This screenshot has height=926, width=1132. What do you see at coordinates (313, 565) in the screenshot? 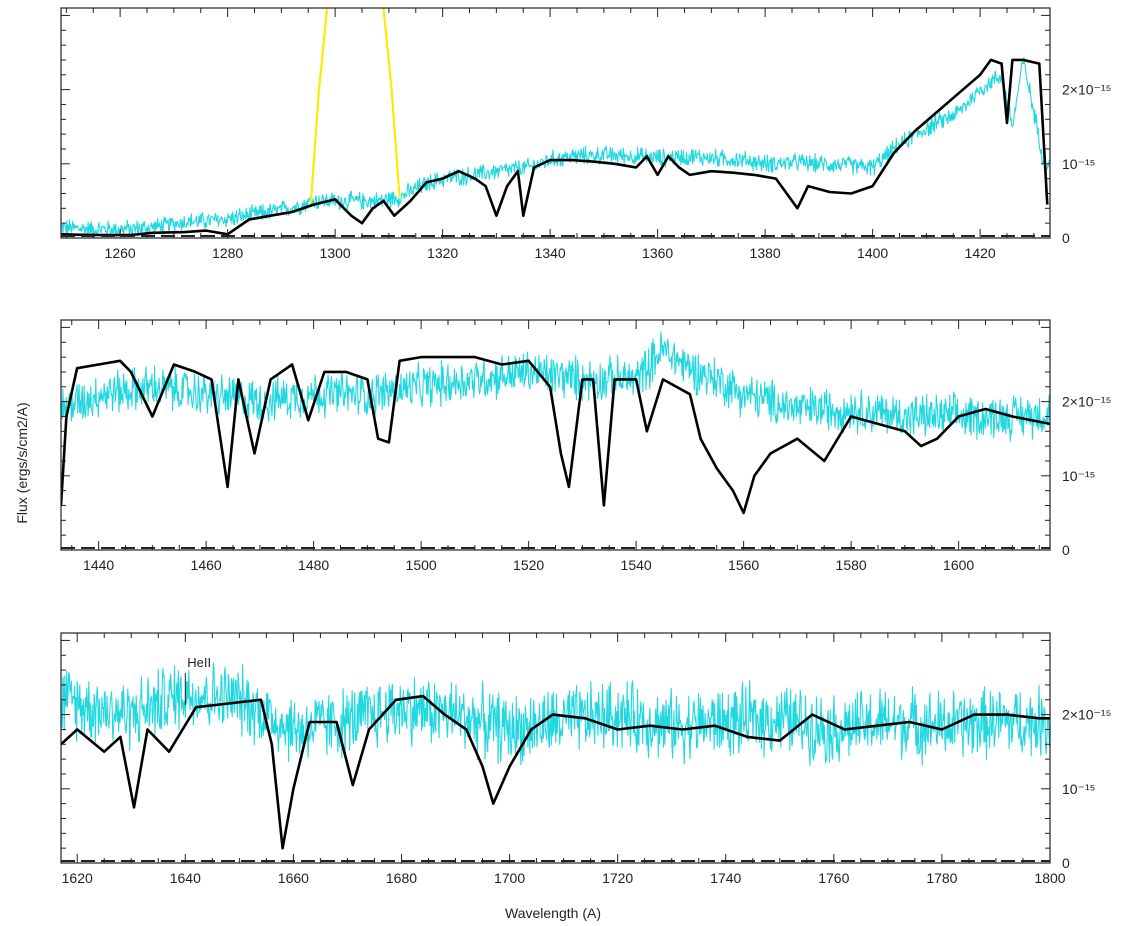
I see `x-tick-label: 1480` at bounding box center [313, 565].